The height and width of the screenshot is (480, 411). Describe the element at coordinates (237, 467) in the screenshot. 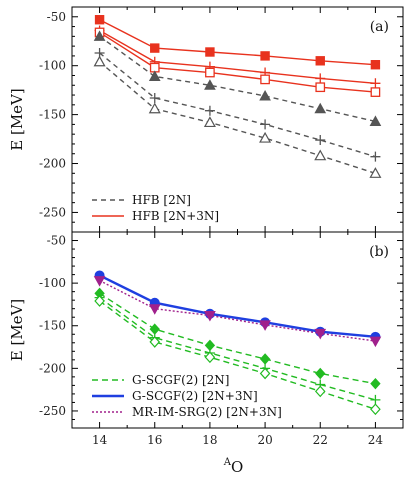

I see `x-axis-title-main: O` at that location.